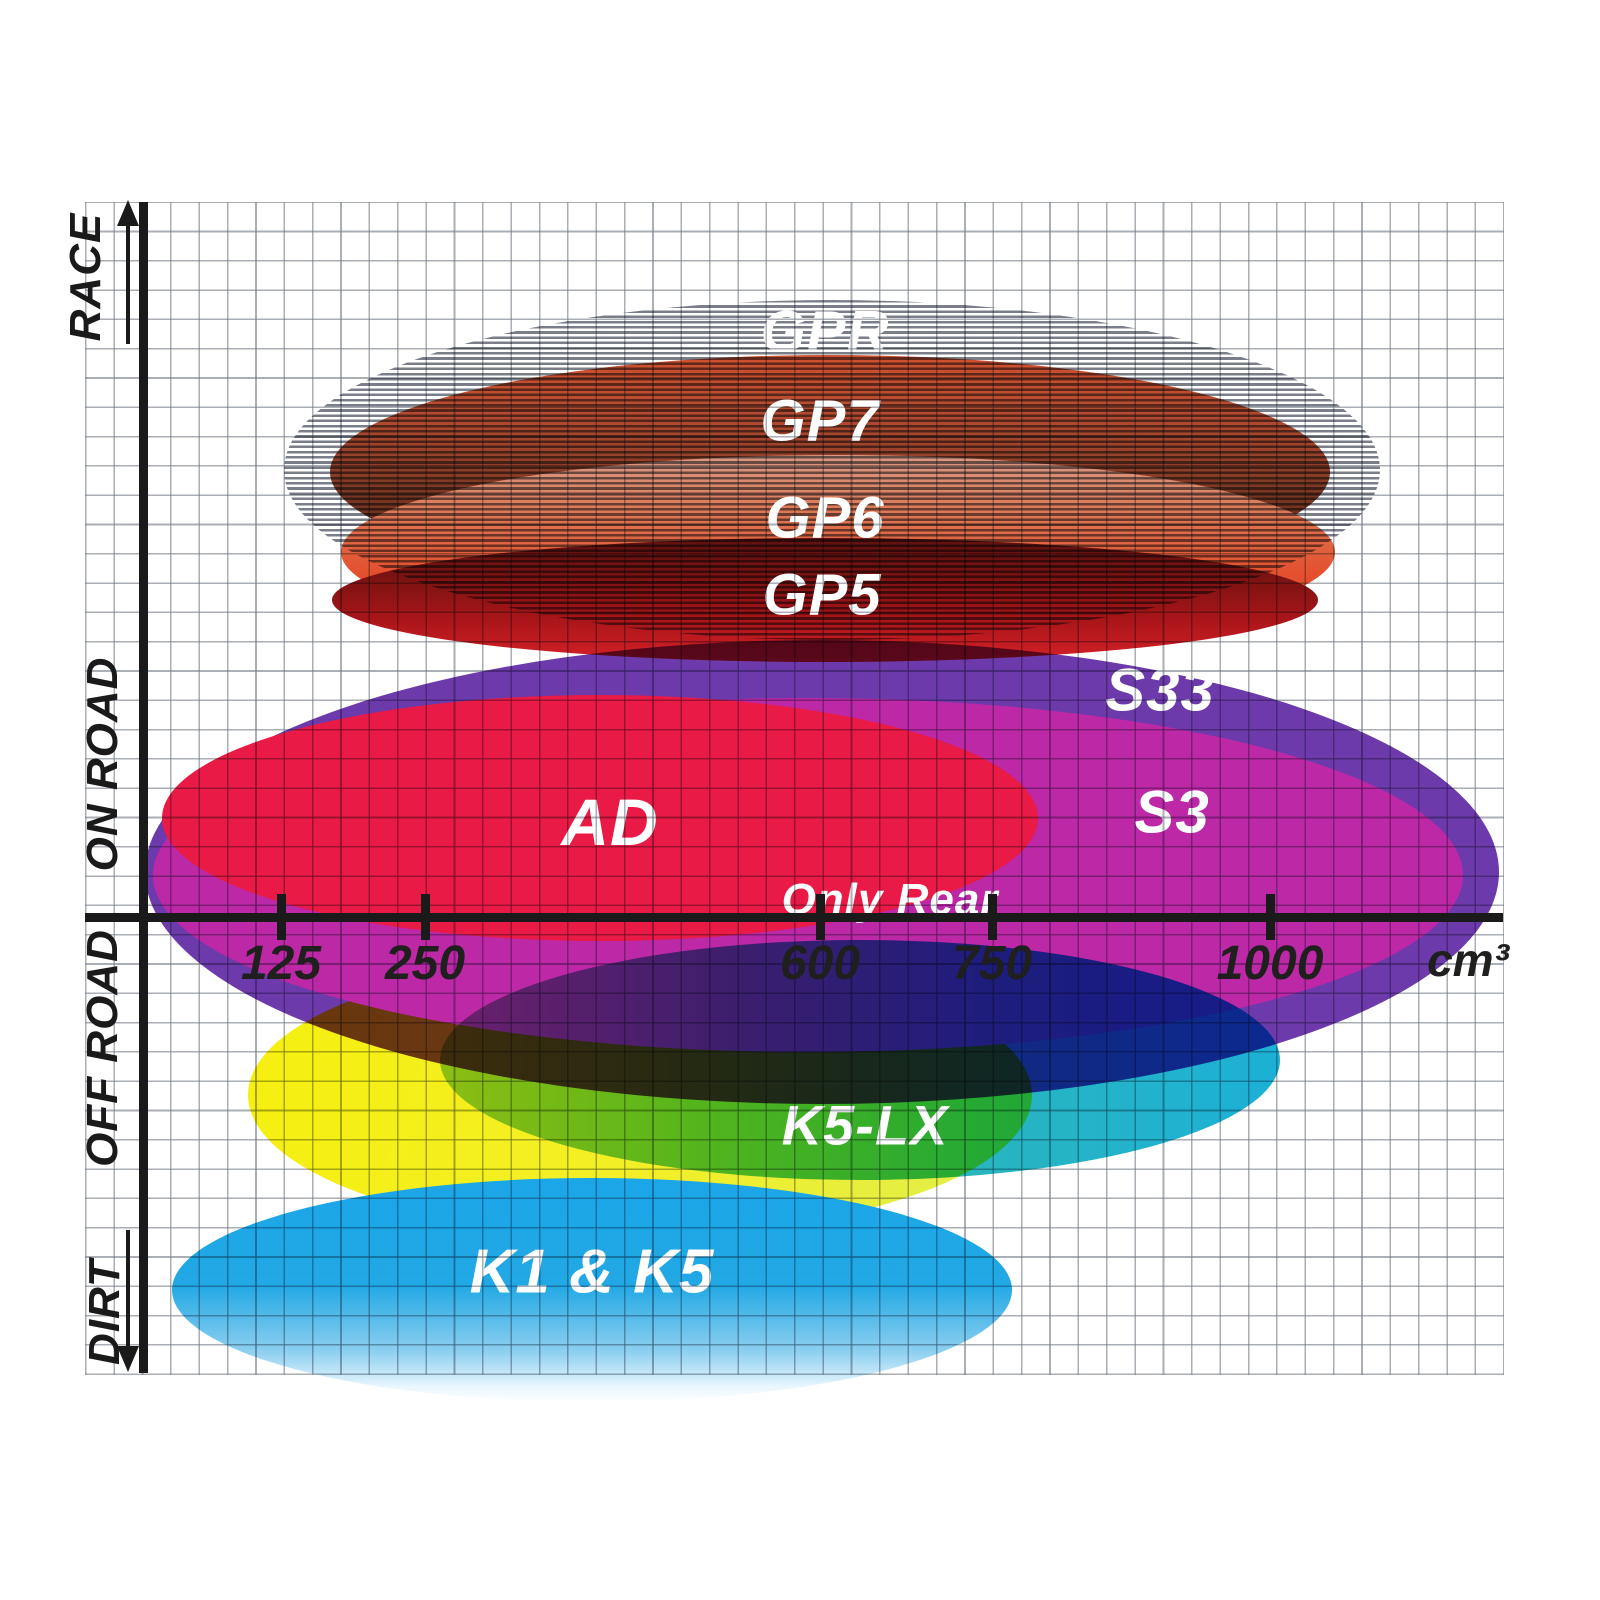 The height and width of the screenshot is (1600, 1600). I want to click on s33-label: S33, so click(1160, 690).